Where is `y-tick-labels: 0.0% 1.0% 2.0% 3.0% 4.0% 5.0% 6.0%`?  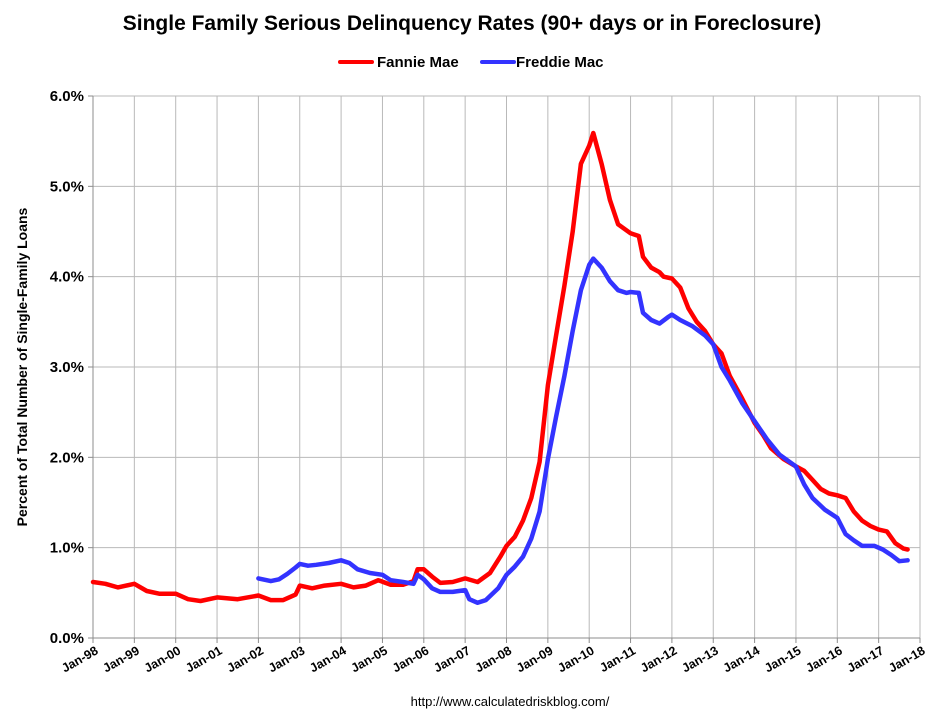 y-tick-labels: 0.0% 1.0% 2.0% 3.0% 4.0% 5.0% 6.0% is located at coordinates (67, 367).